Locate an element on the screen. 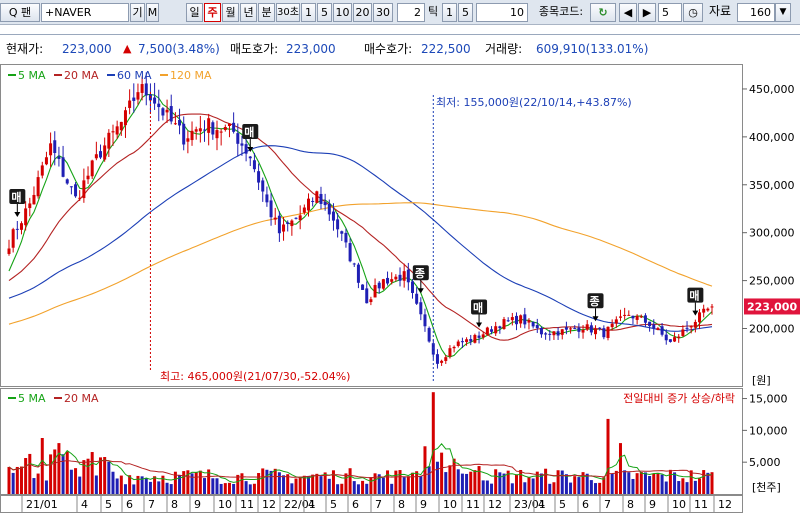  x-tick-label: 5 is located at coordinates (333, 504).